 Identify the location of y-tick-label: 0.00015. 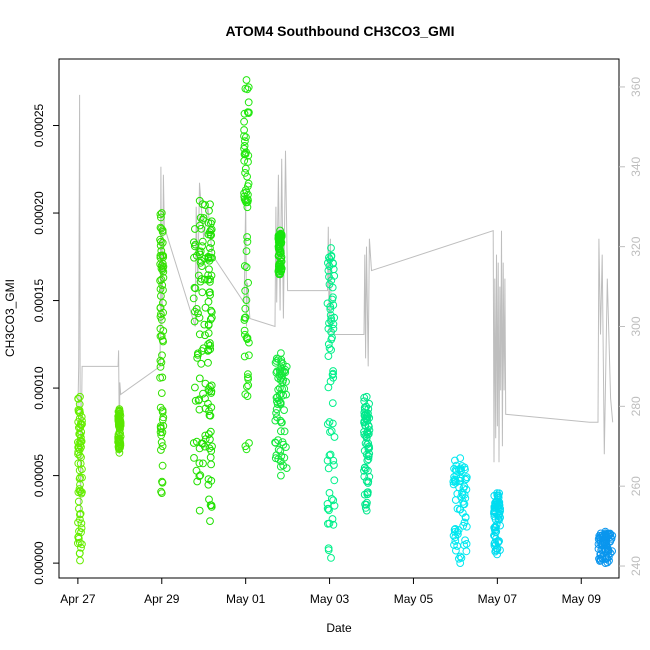
(39, 301).